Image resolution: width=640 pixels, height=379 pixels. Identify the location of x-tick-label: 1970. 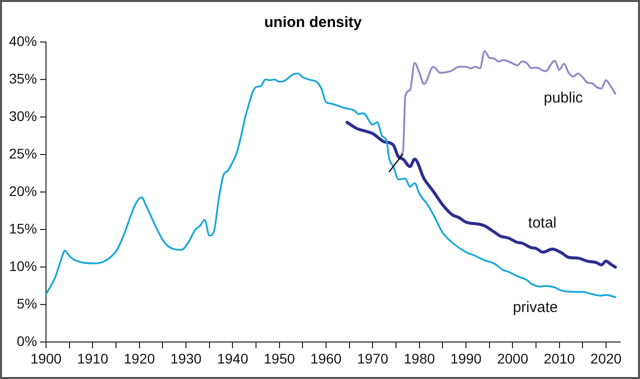
(372, 358).